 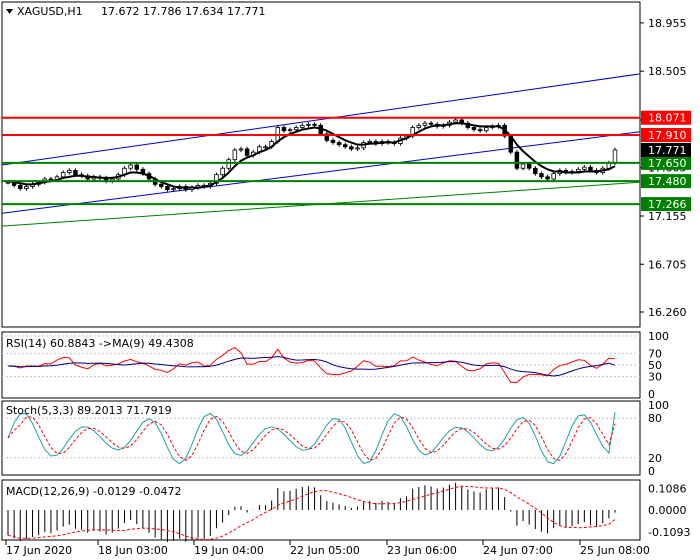 I want to click on level-price-label: 17.266, so click(x=667, y=204).